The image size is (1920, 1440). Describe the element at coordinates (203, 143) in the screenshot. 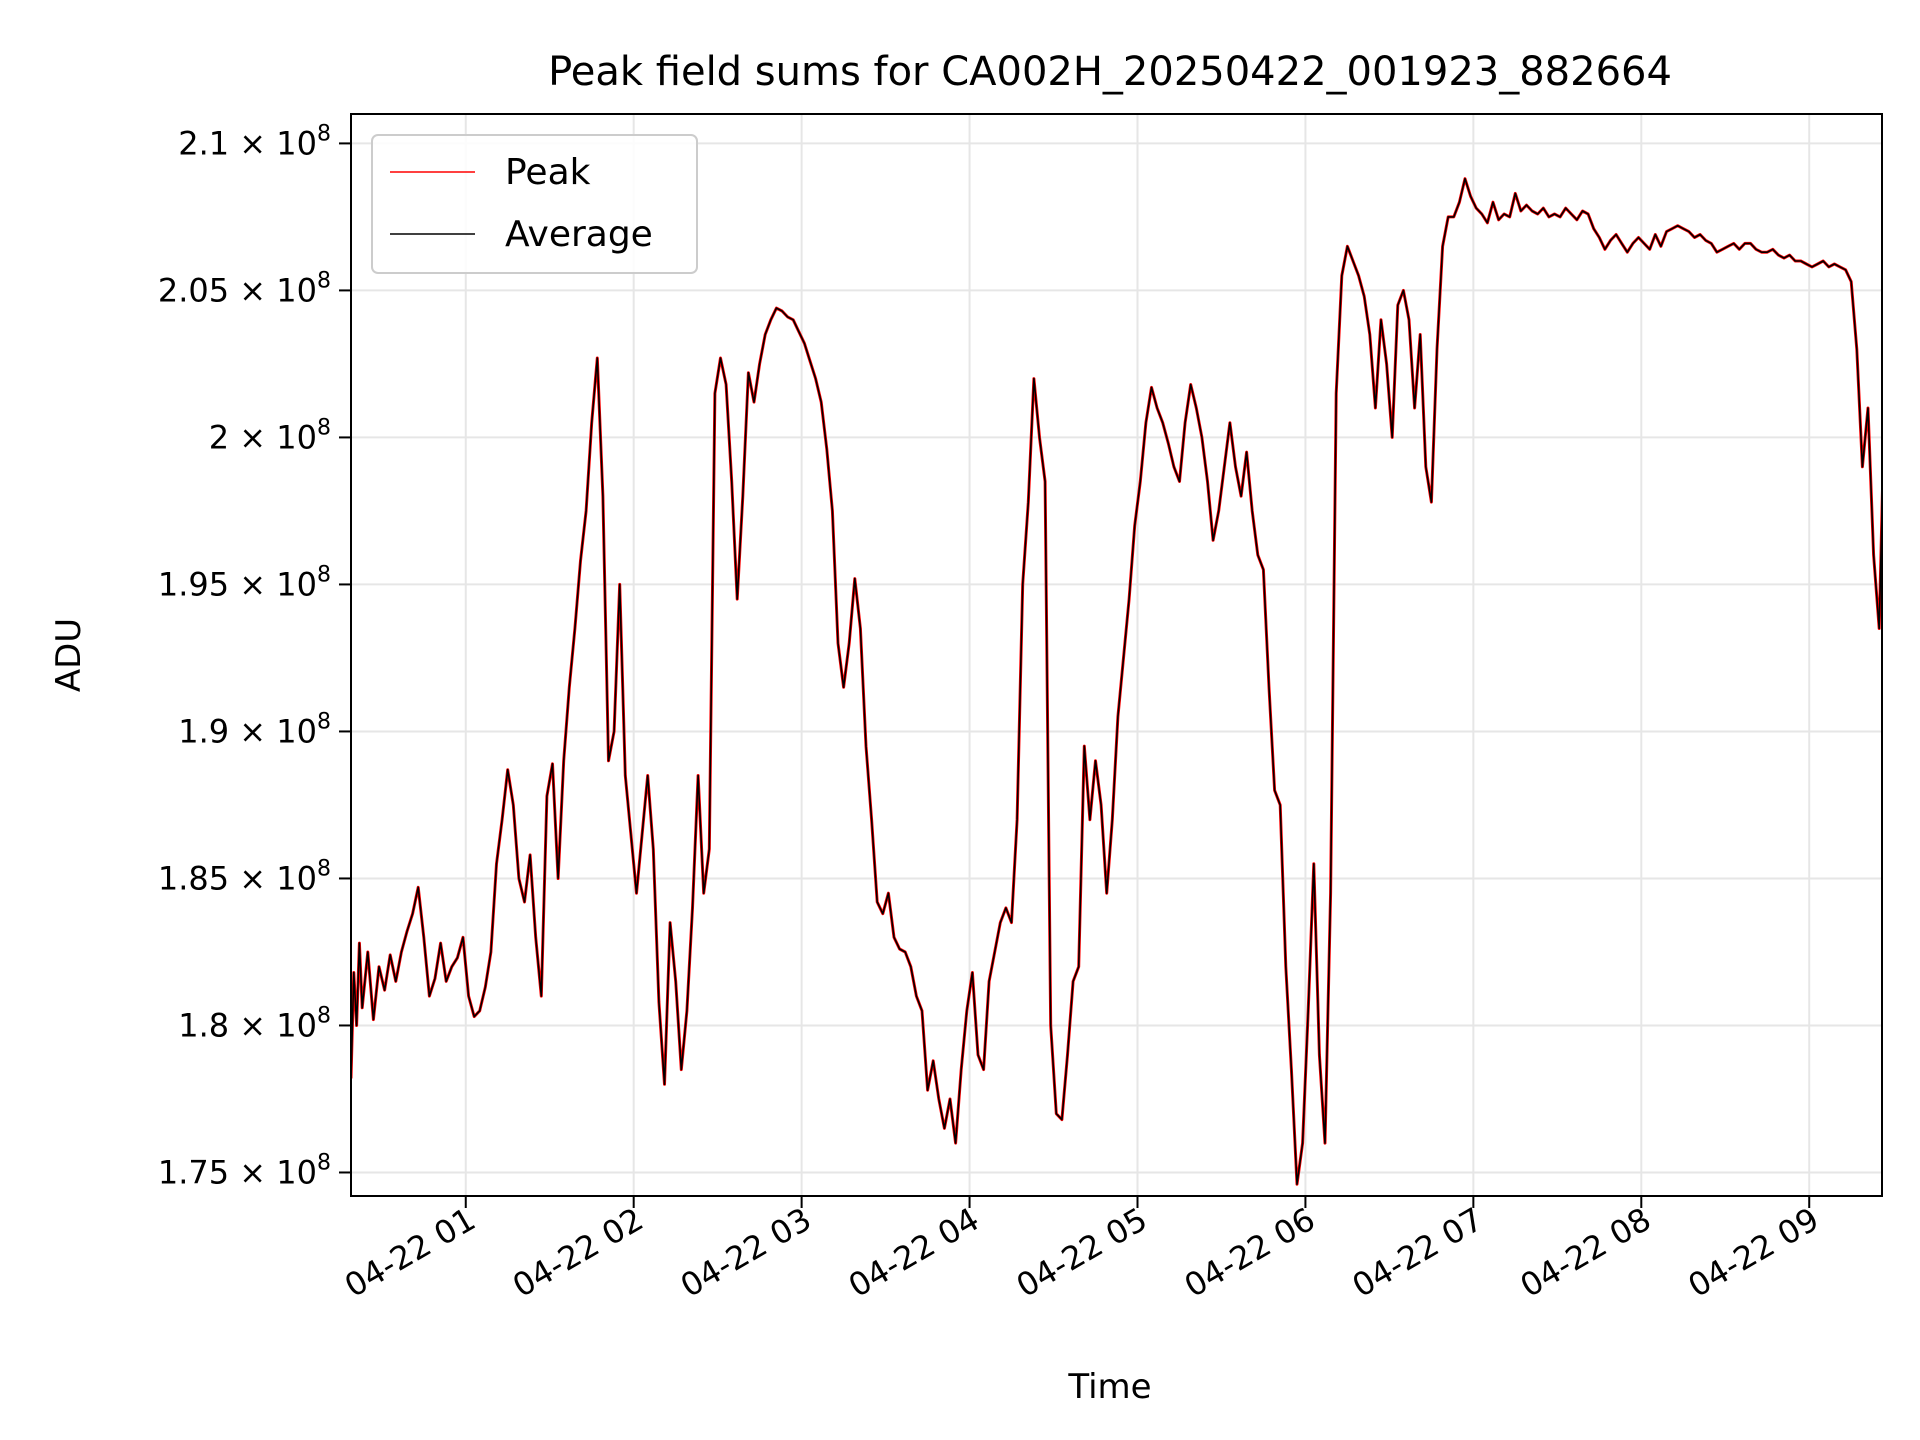

I see `y-tick-mantissa: 2.1` at that location.